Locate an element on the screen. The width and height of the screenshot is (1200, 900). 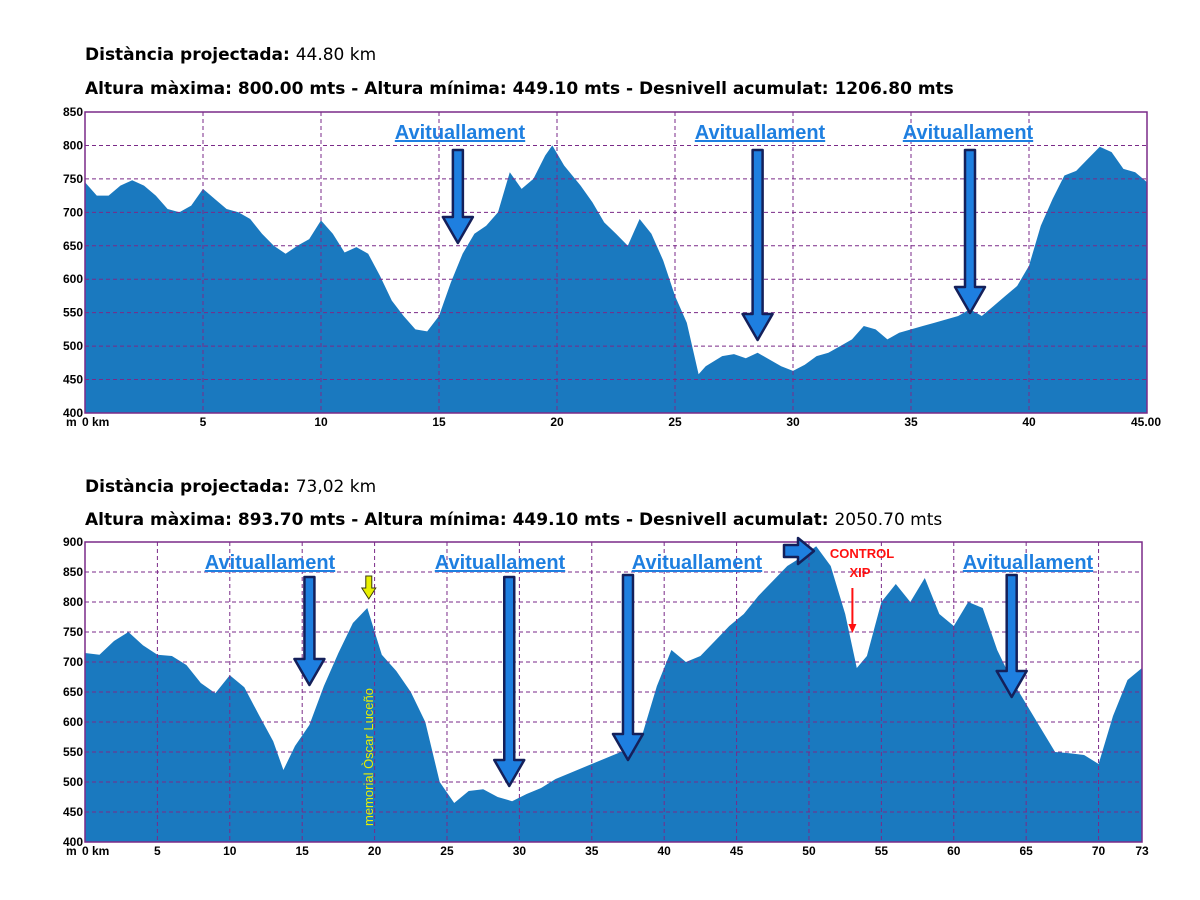
chart1-distance-label: Distància projectada: is located at coordinates (187, 55).